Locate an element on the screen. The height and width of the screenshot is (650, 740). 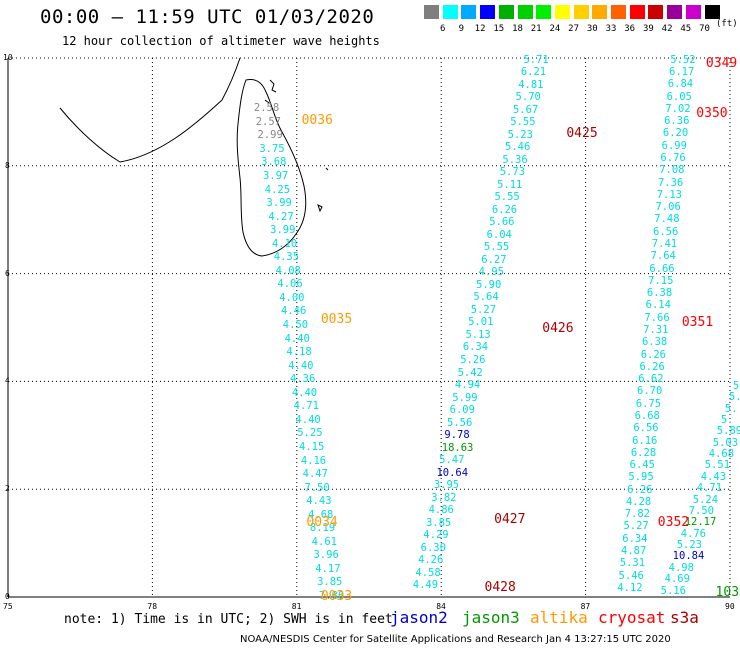
wave-height-value: 5.89 is located at coordinates (728, 431).